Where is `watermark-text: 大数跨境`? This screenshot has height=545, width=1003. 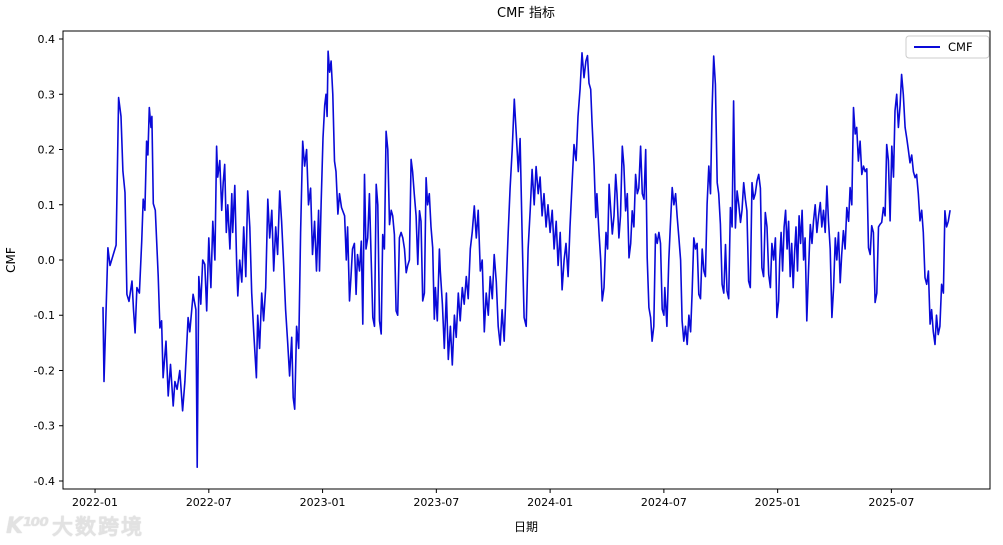 watermark-text: 大数跨境 is located at coordinates (97, 527).